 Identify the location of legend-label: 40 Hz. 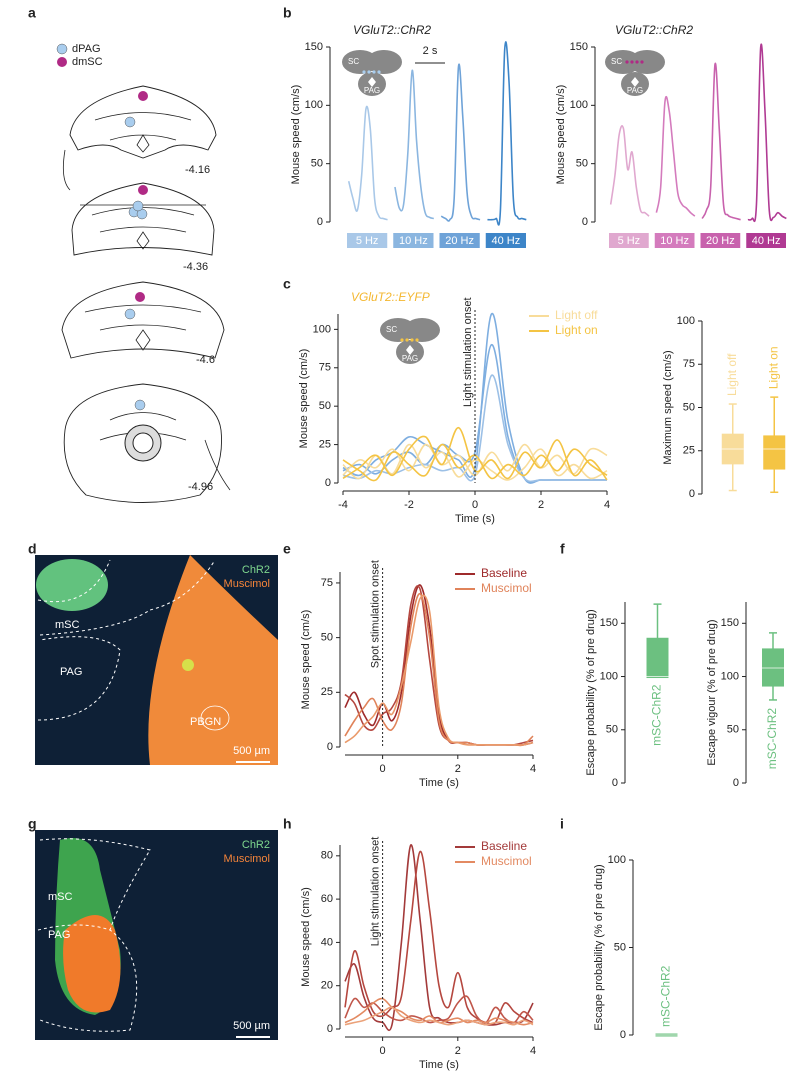
(766, 241).